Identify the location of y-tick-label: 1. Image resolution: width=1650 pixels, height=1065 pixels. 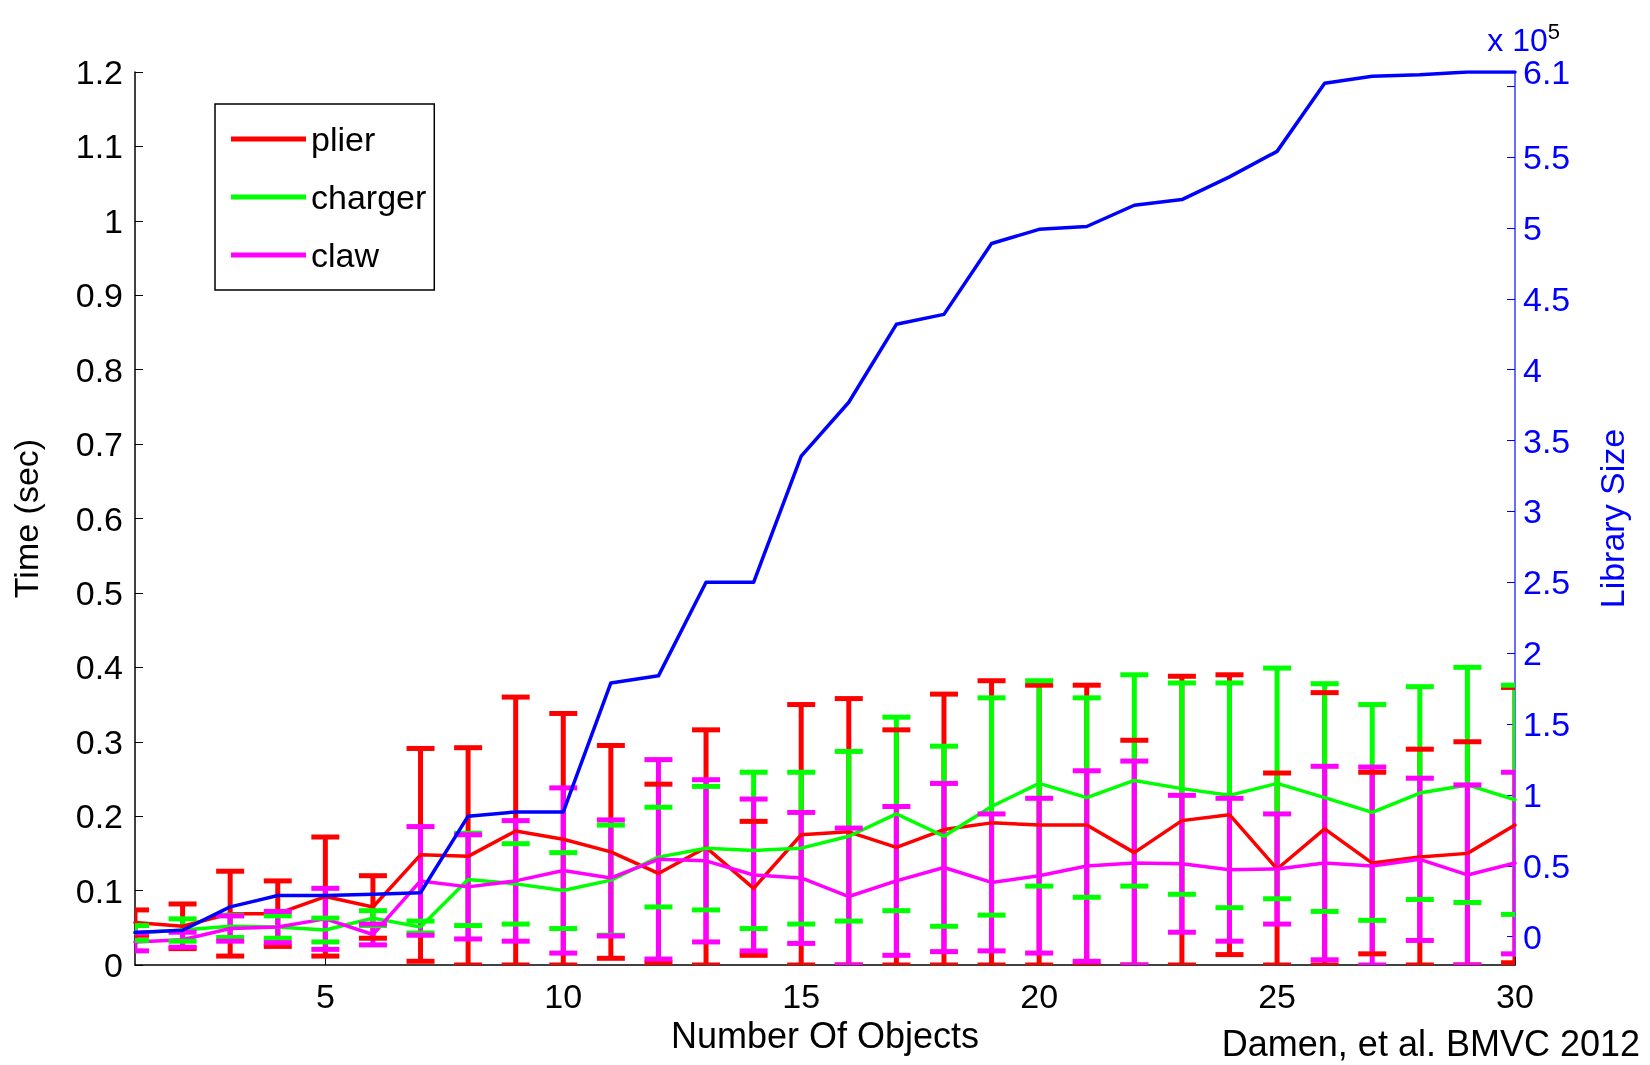
(113, 220).